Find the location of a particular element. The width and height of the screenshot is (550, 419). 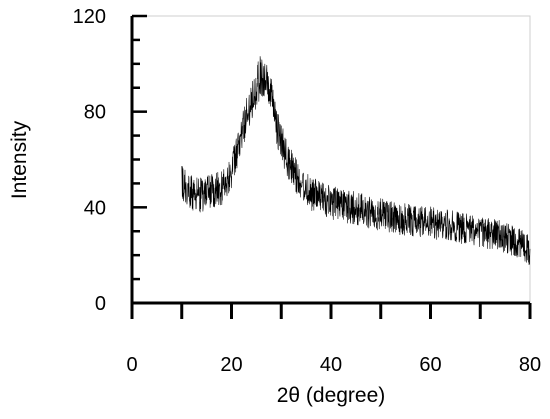

y-tick-label: 40 is located at coordinates (95, 208).